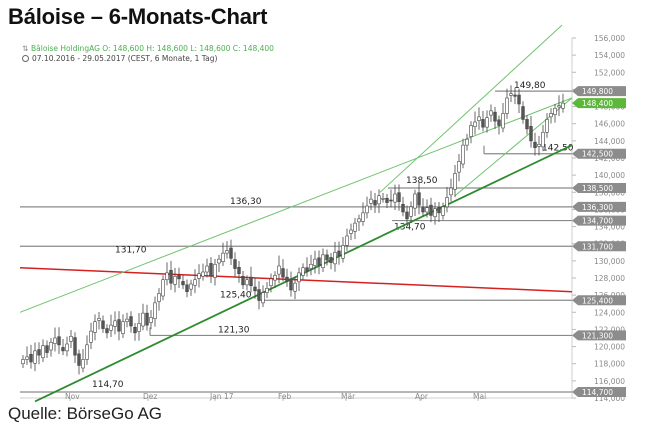 The image size is (650, 437). Describe the element at coordinates (236, 295) in the screenshot. I see `level-label: 125,40` at that location.